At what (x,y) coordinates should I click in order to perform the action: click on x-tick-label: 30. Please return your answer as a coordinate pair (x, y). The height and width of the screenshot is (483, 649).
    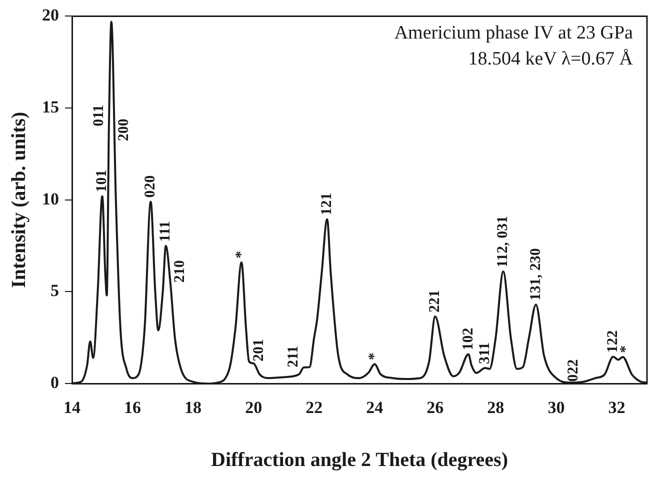
    Looking at the image, I should click on (556, 408).